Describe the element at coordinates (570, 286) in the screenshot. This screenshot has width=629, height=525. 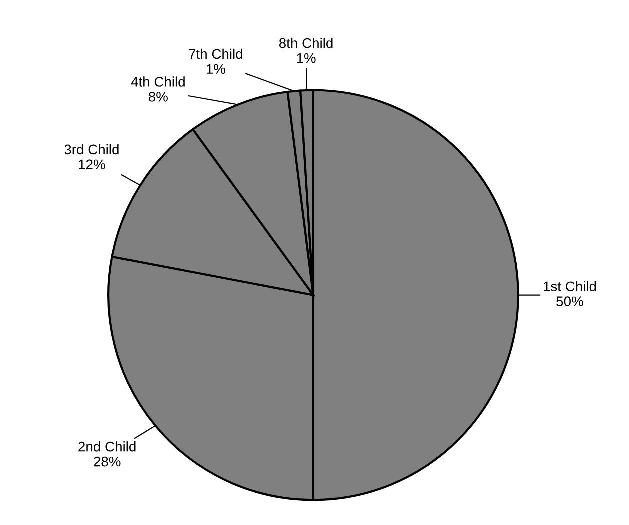
I see `slice-label: 1st Child` at that location.